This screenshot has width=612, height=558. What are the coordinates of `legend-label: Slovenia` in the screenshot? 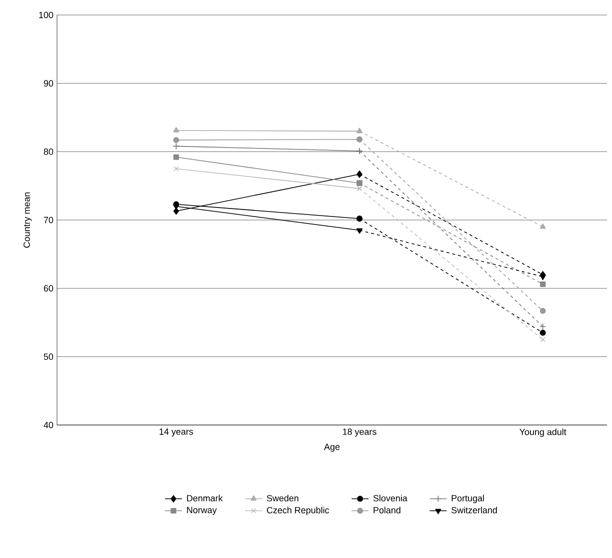 It's located at (390, 498).